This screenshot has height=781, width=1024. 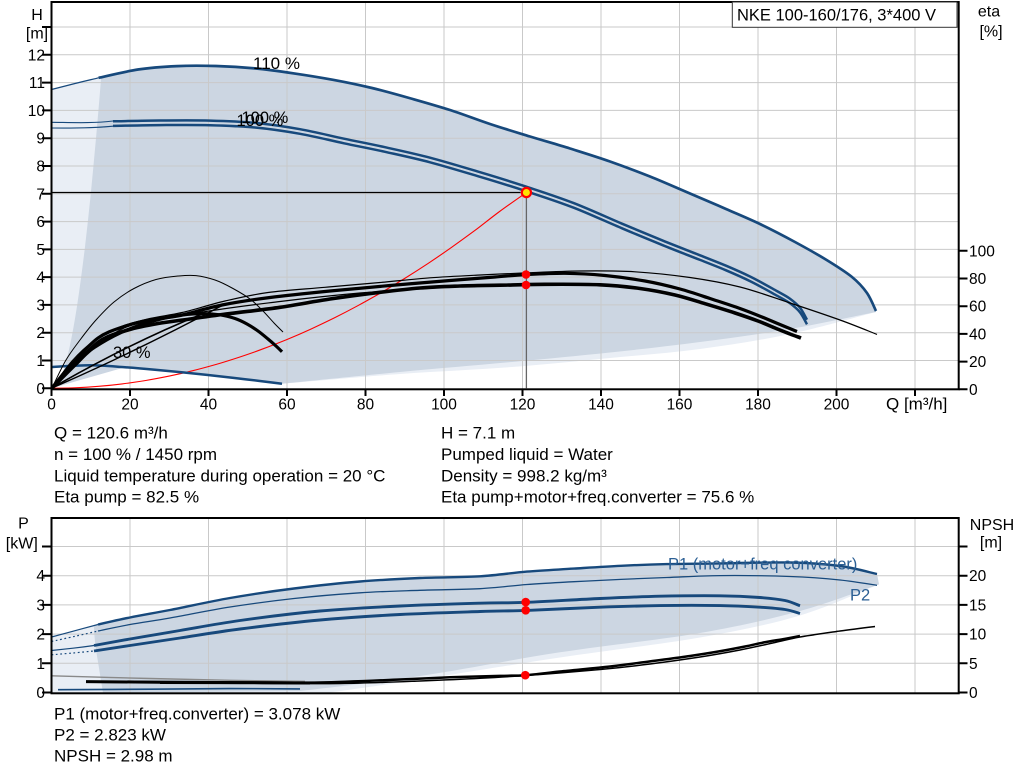 What do you see at coordinates (836, 16) in the screenshot?
I see `svg-text: NKE 100-160/176, 3*400 V` at bounding box center [836, 16].